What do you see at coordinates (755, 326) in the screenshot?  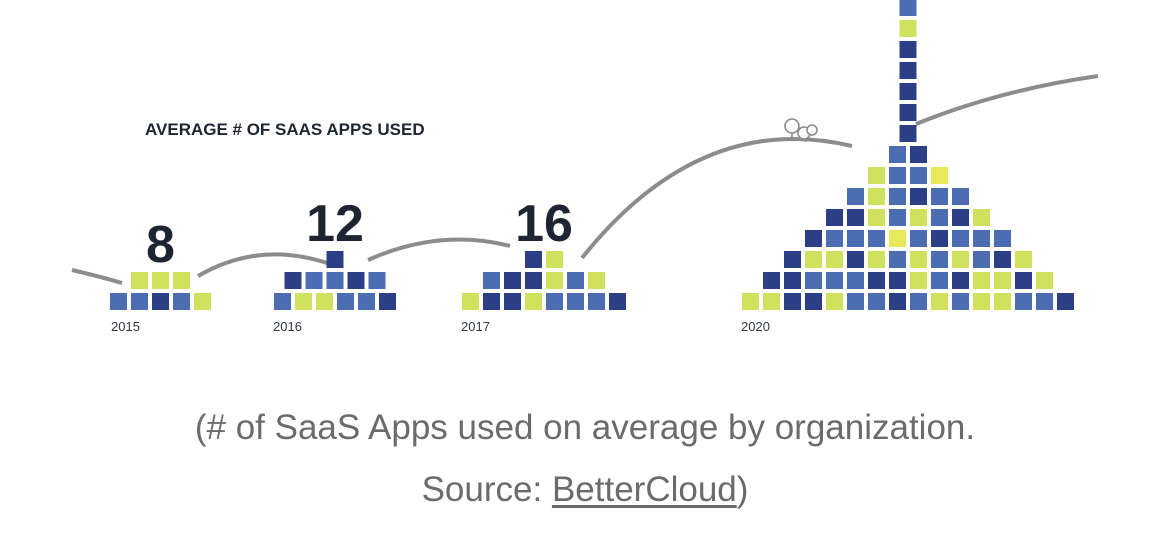 I see `year-label-2020: 2020` at bounding box center [755, 326].